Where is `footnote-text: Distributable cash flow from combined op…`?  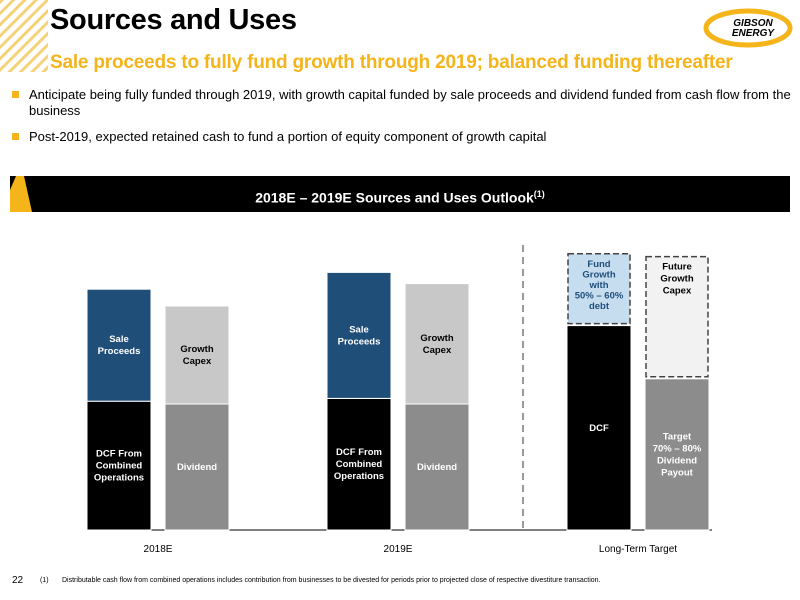 footnote-text: Distributable cash flow from combined op… is located at coordinates (331, 580).